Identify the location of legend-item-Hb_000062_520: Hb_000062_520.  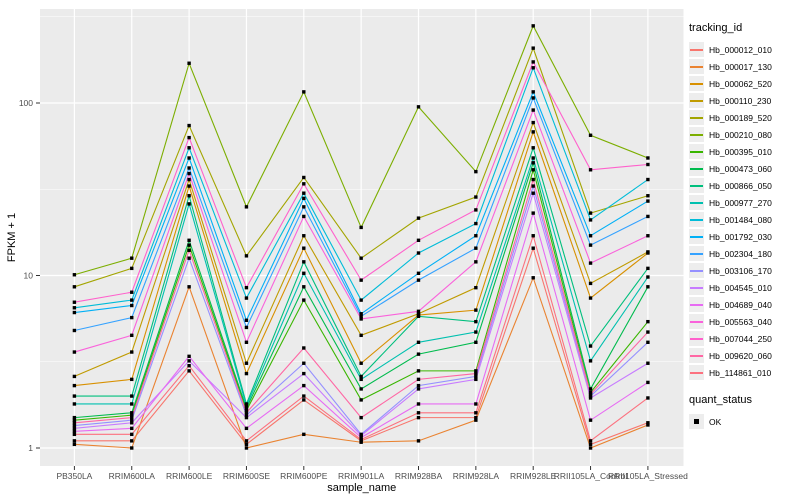
(743, 83).